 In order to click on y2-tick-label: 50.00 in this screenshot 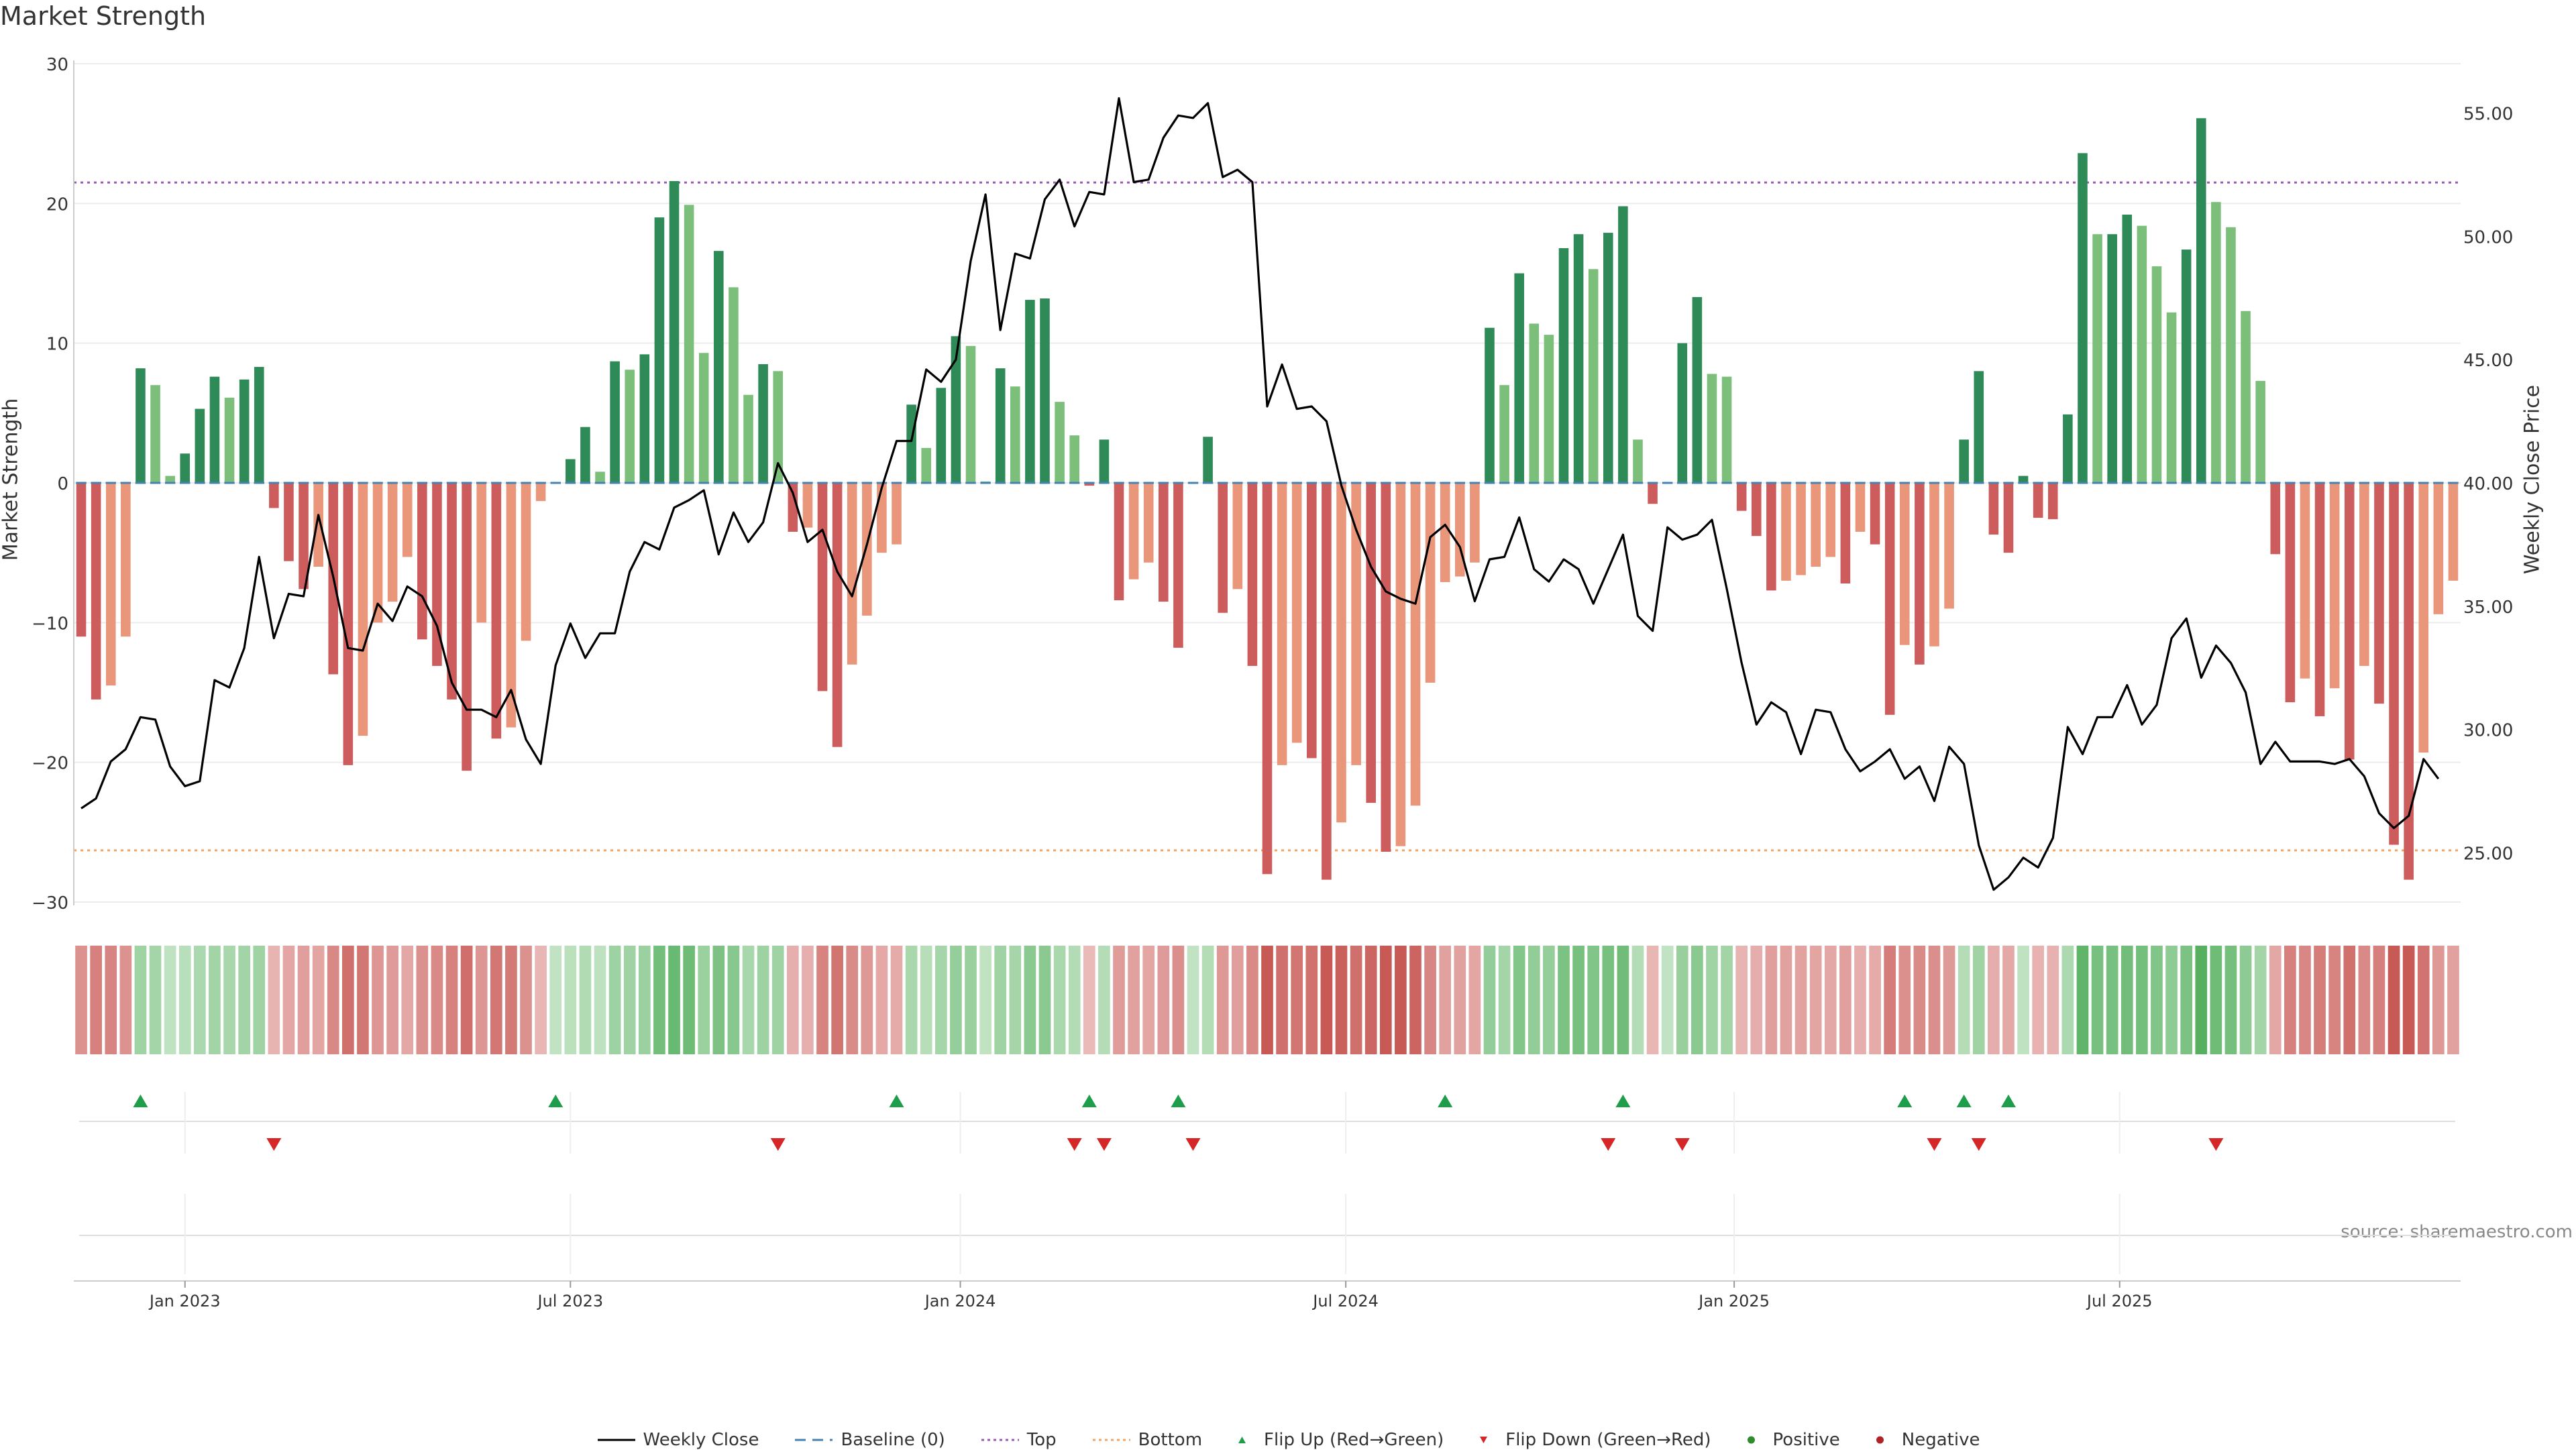, I will do `click(2488, 237)`.